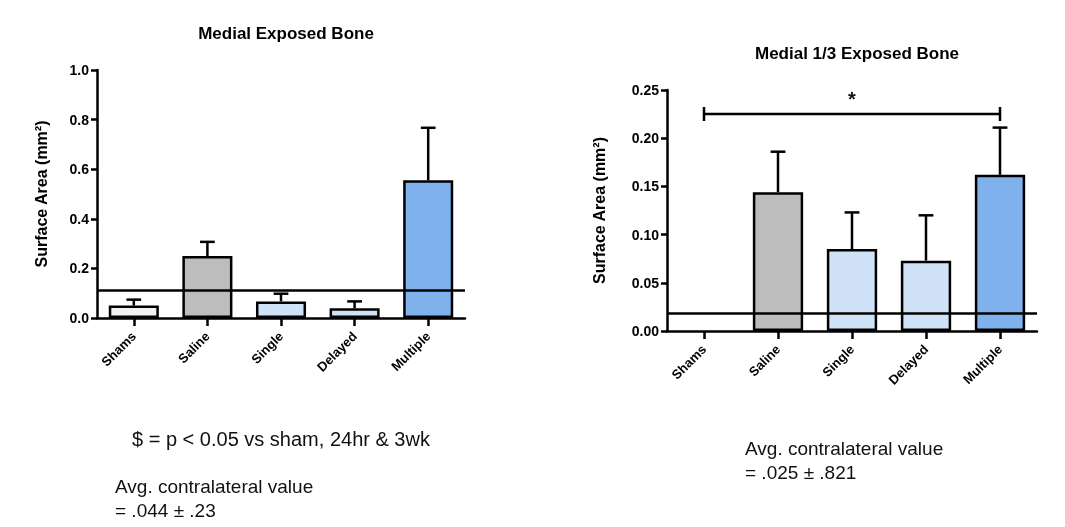 The image size is (1065, 527). I want to click on y-tick-label: 0.10, so click(645, 234).